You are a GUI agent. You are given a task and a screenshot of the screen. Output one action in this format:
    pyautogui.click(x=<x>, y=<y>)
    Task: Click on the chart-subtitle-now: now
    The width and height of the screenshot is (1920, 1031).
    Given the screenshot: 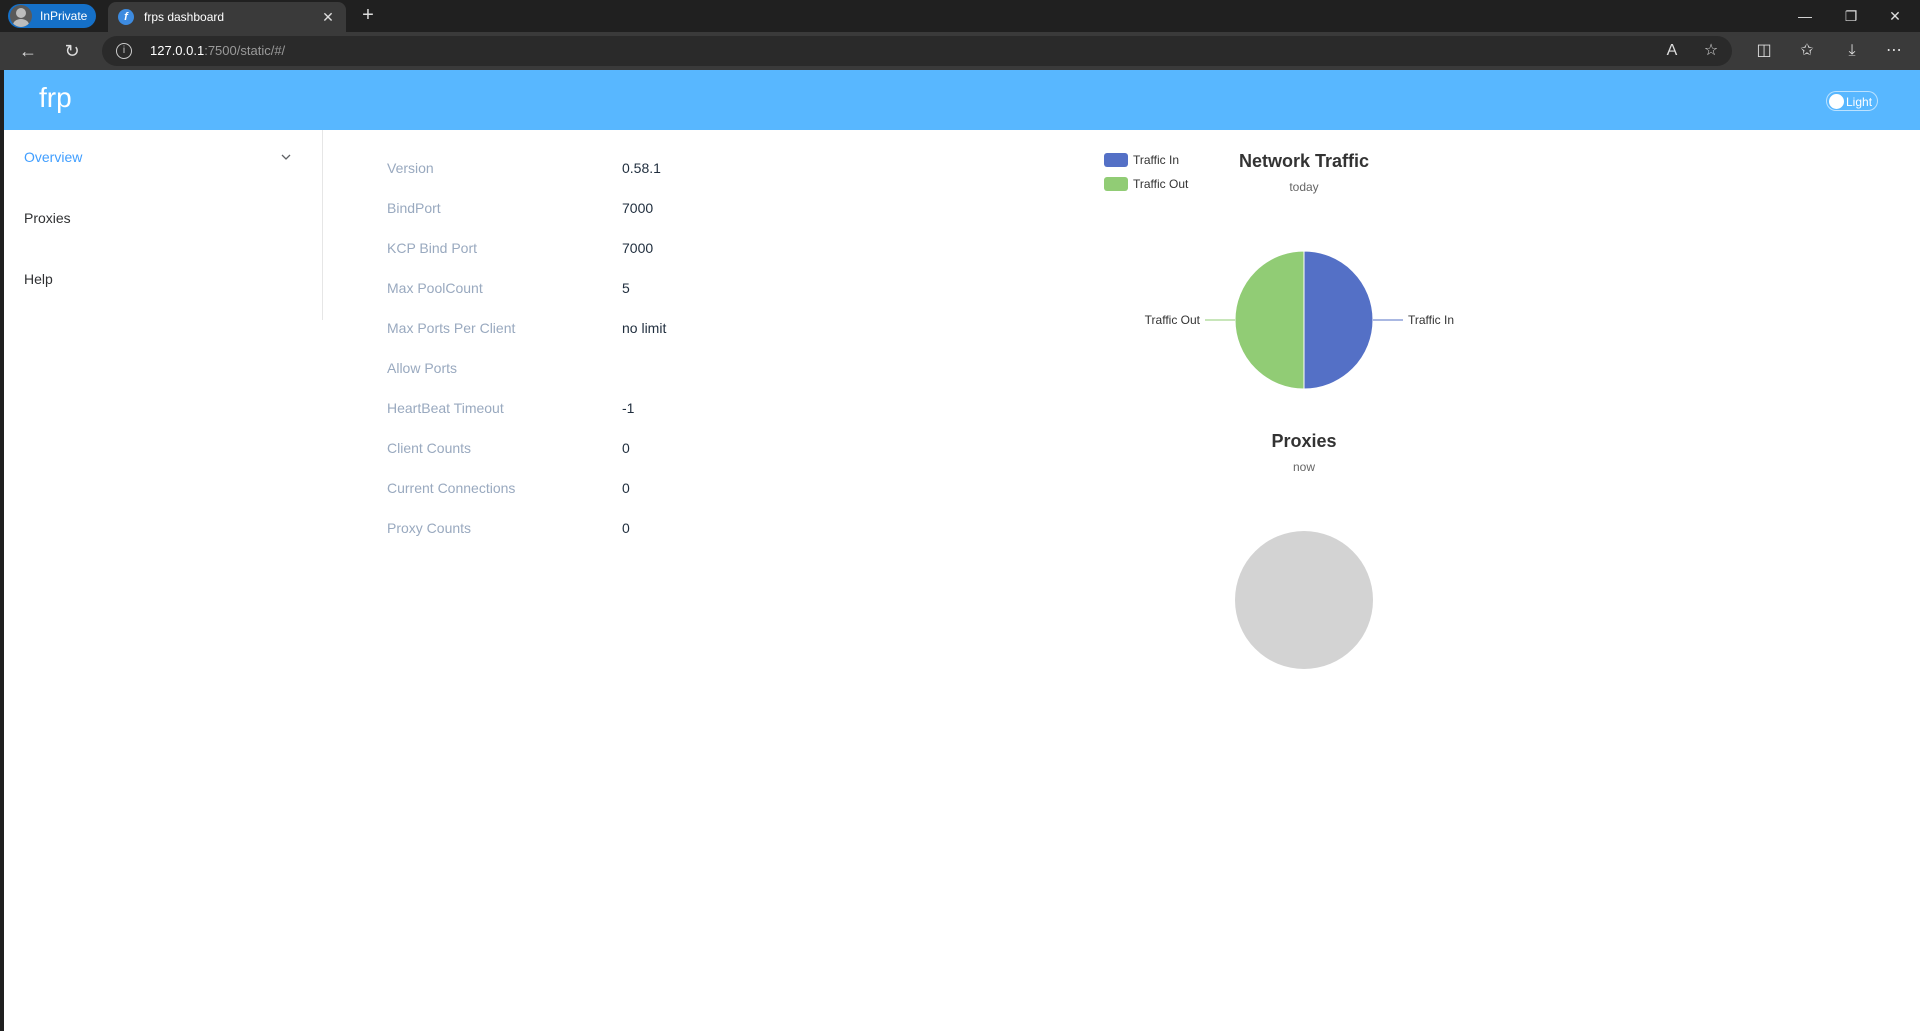 What is the action you would take?
    pyautogui.click(x=1303, y=467)
    